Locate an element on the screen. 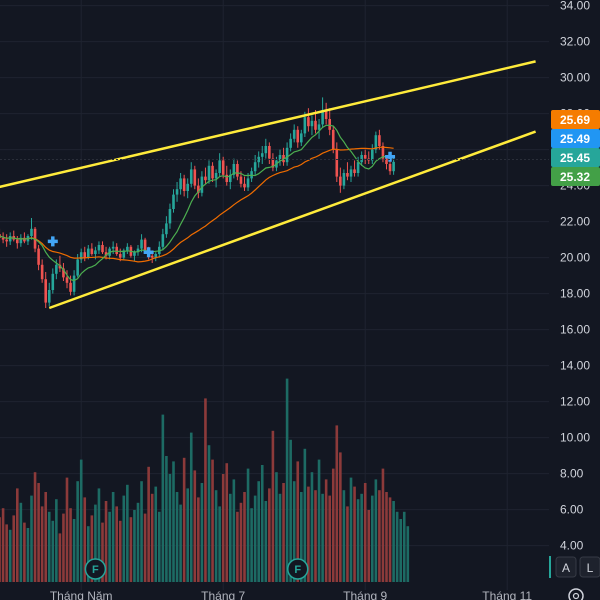  y-tick-label: 8.00 is located at coordinates (572, 474).